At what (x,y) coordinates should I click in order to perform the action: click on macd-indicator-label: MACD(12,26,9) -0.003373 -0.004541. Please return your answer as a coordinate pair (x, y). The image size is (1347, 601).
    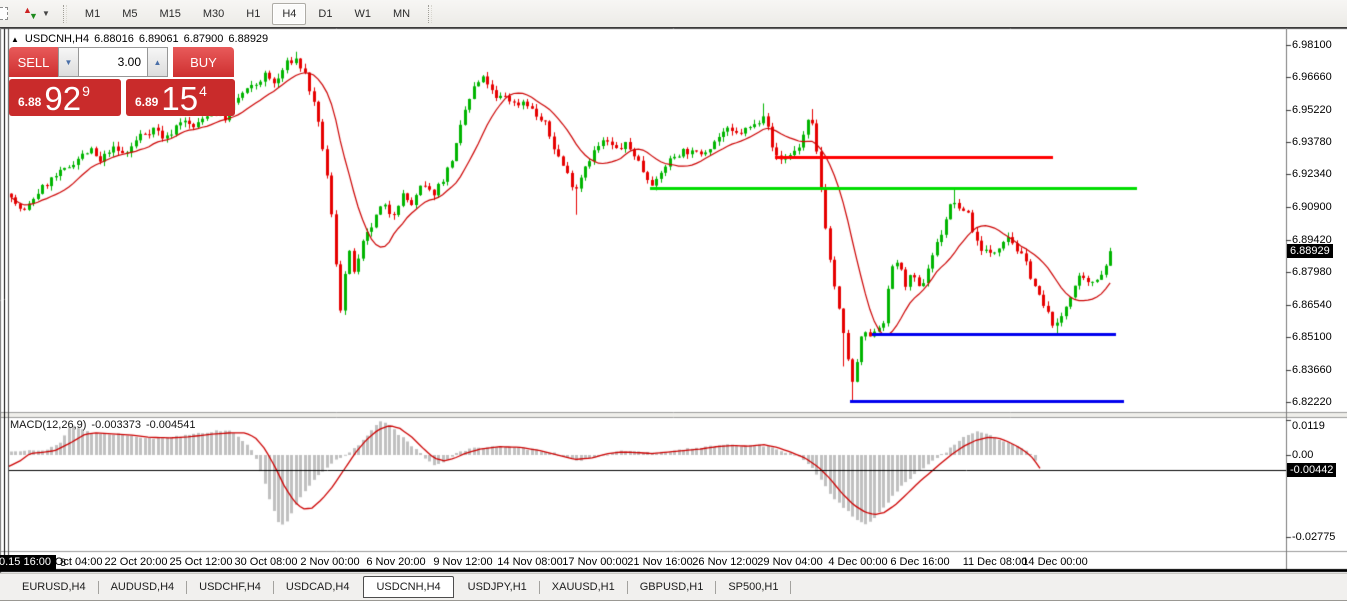
    Looking at the image, I should click on (103, 425).